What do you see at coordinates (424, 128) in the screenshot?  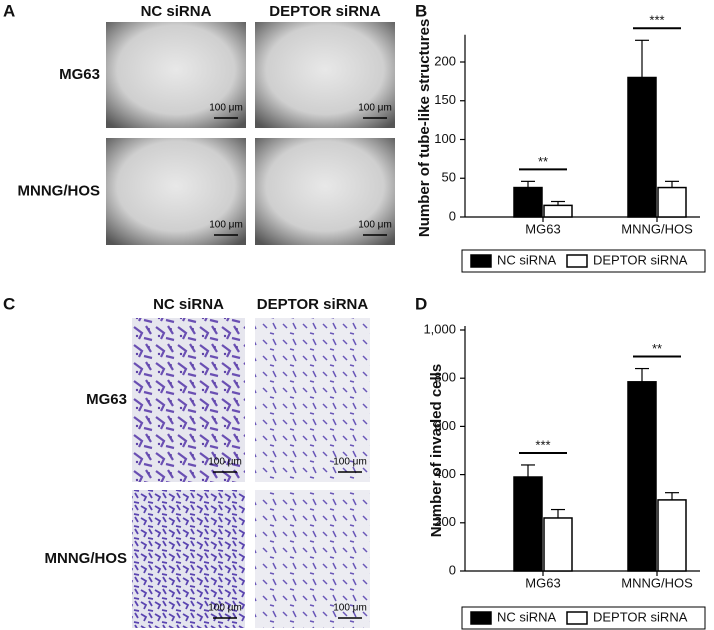 I see `y-axis-label: Number of tube-like structures` at bounding box center [424, 128].